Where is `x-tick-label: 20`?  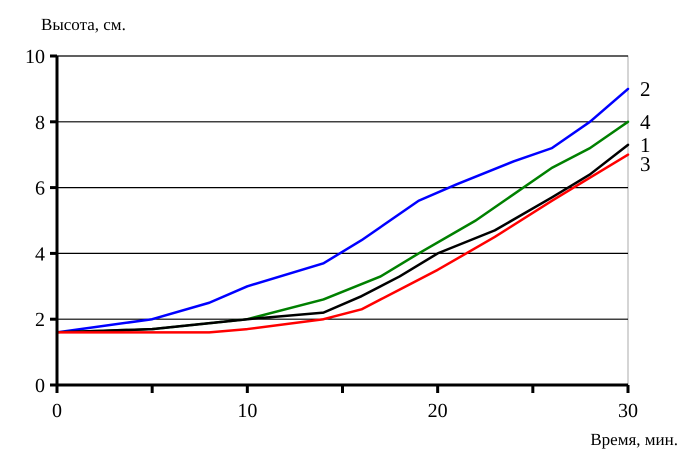 x-tick-label: 20 is located at coordinates (438, 411).